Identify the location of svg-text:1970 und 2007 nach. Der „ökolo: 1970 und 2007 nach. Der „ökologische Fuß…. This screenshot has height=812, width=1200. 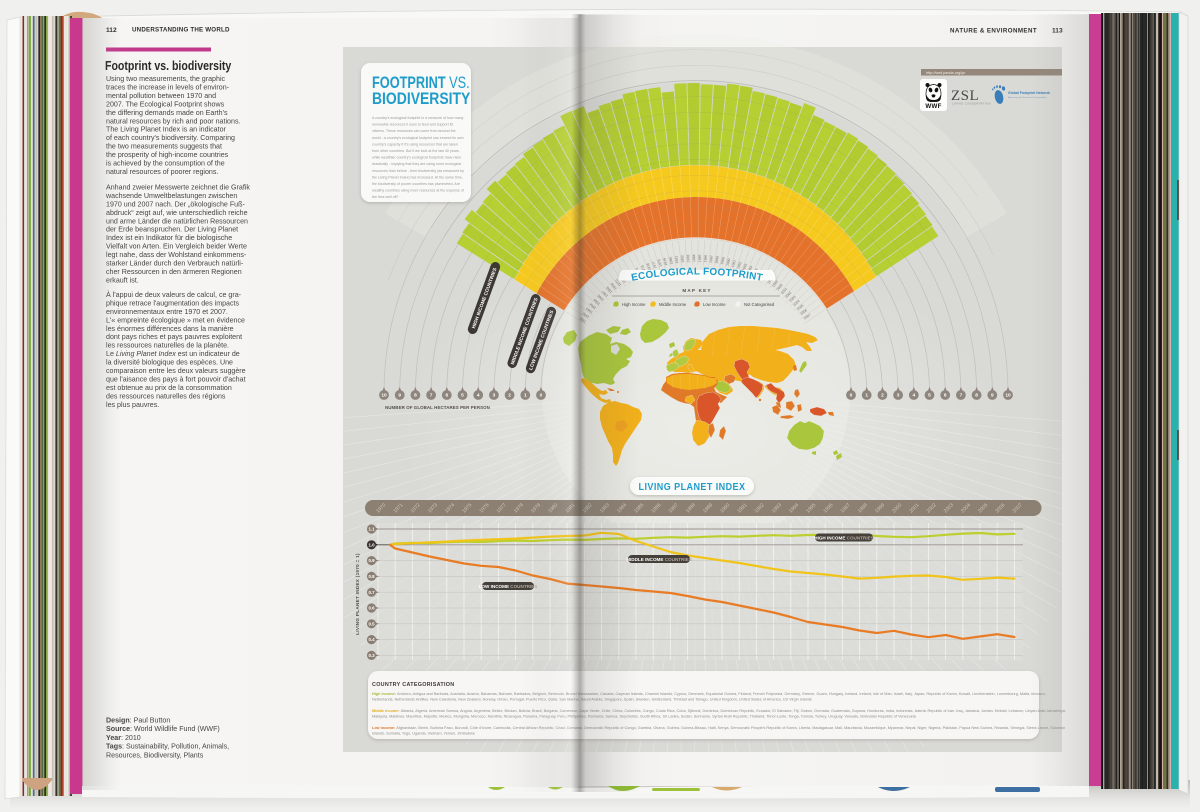
(175, 204).